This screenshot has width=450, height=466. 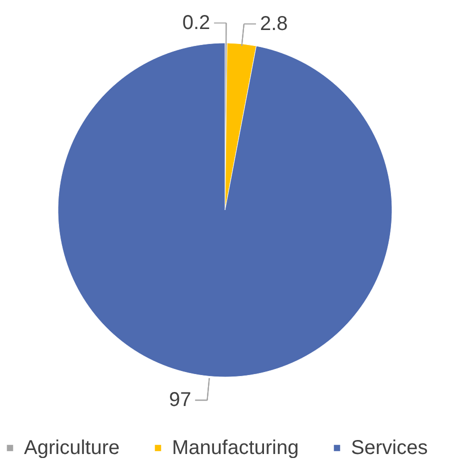 I want to click on data-label: 2.8, so click(x=274, y=23).